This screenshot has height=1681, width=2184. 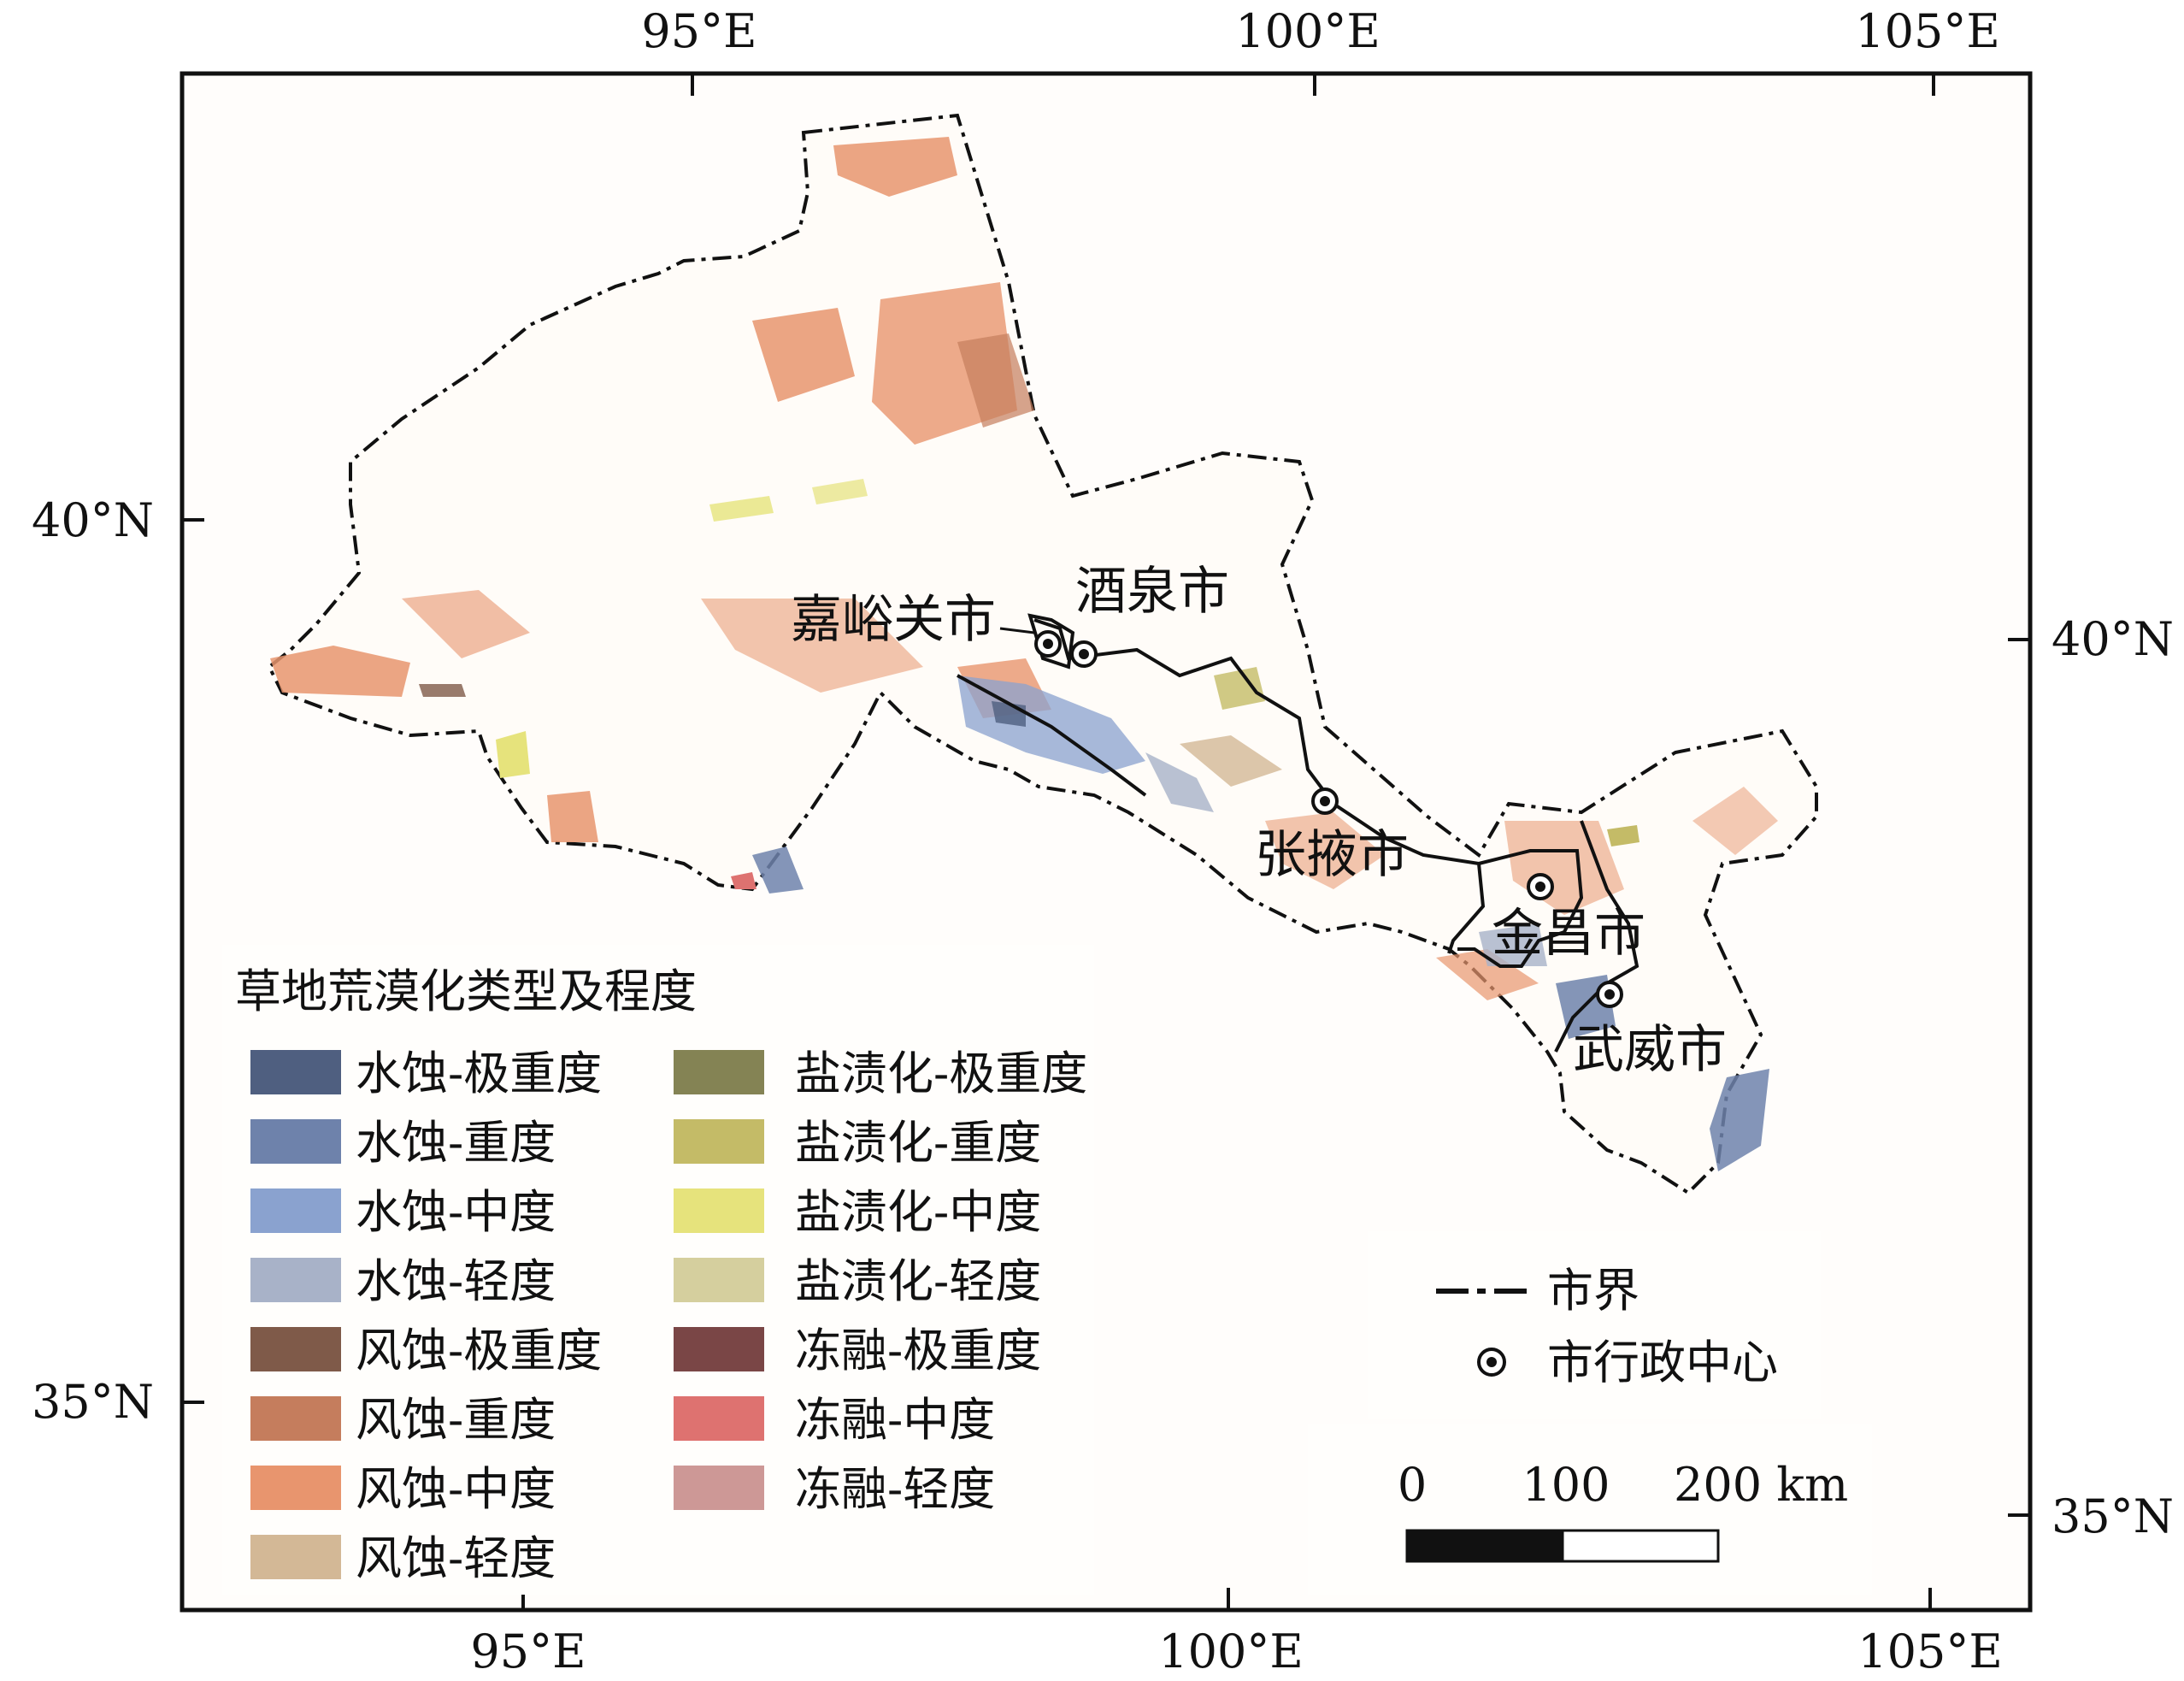 What do you see at coordinates (1663, 1362) in the screenshot?
I see `city-center-legend-label: 市行政中心` at bounding box center [1663, 1362].